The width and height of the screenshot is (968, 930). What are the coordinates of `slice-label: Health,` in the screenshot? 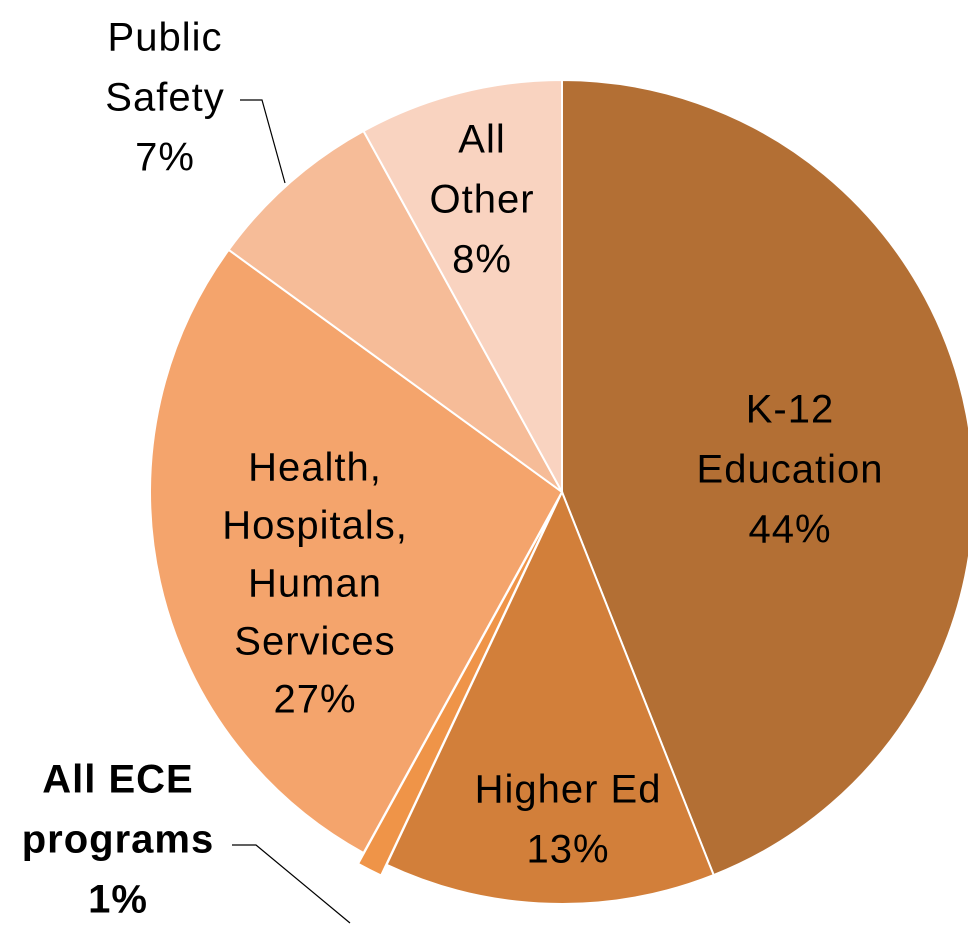 It's located at (315, 468).